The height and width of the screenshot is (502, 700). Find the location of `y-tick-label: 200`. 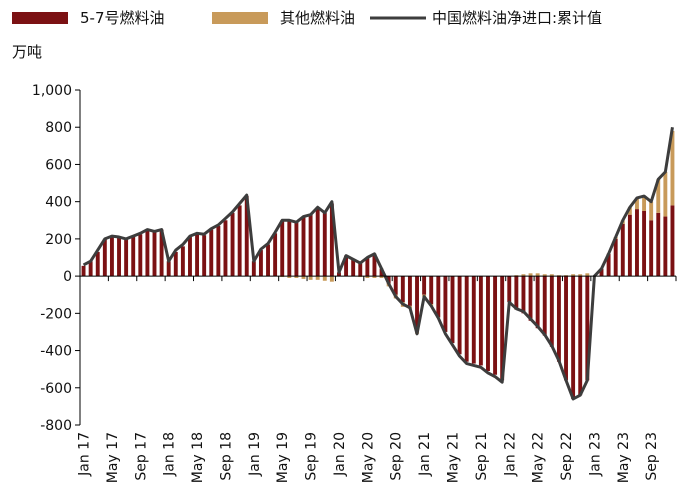

y-tick-label: 200 is located at coordinates (58, 240).